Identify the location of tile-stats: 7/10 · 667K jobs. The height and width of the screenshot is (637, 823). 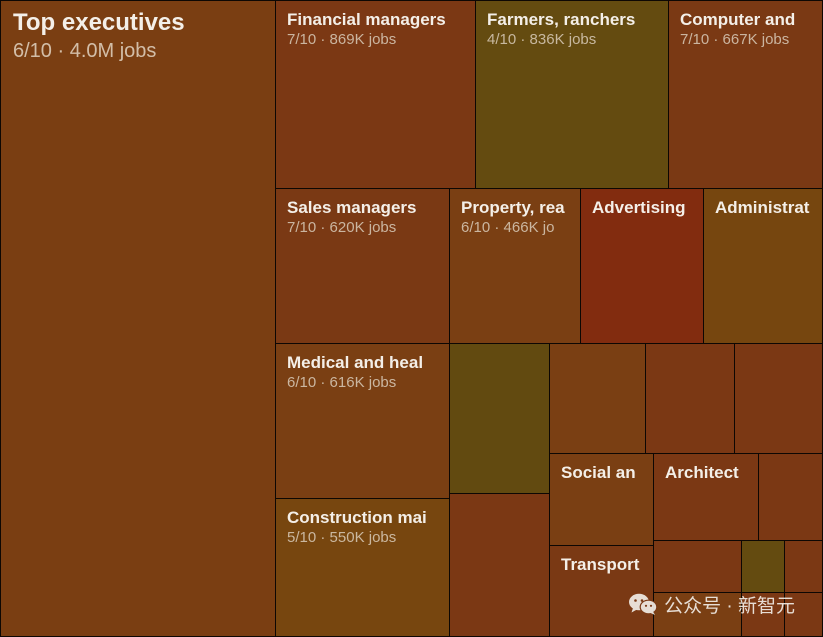
(750, 40).